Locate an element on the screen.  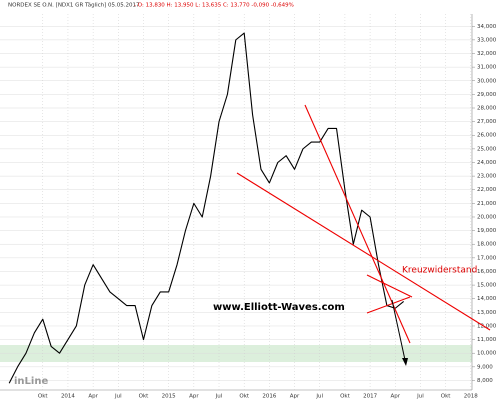
y-tick-label: 33,000 is located at coordinates (487, 40).